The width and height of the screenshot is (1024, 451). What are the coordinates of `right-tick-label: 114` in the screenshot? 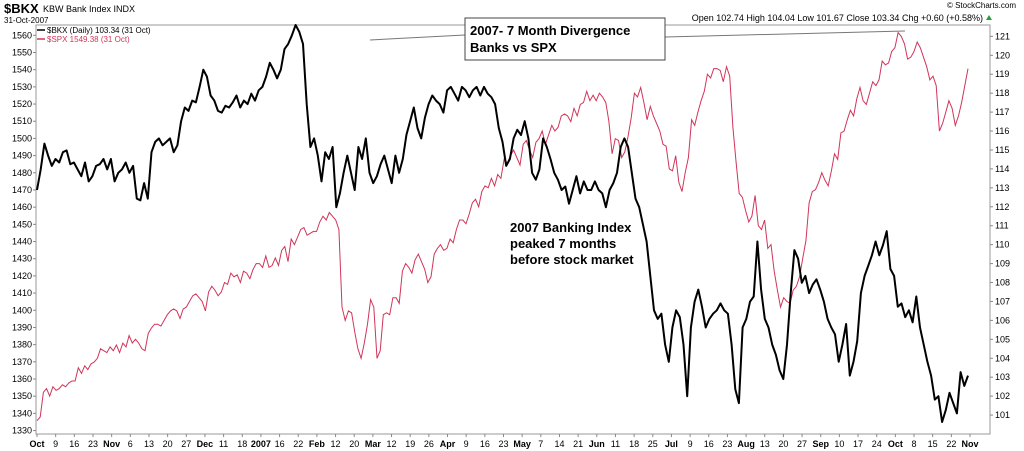 It's located at (1002, 169).